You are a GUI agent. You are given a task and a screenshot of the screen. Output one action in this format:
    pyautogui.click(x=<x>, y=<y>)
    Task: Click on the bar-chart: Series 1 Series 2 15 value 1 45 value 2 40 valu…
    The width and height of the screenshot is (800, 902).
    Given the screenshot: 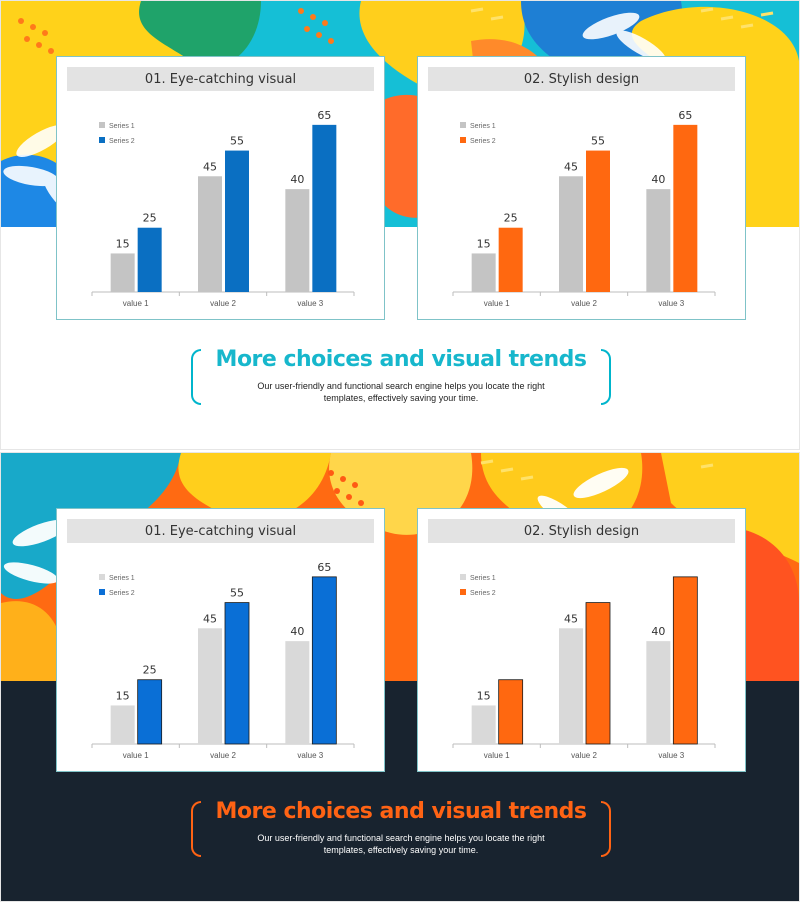 What is the action you would take?
    pyautogui.click(x=584, y=667)
    